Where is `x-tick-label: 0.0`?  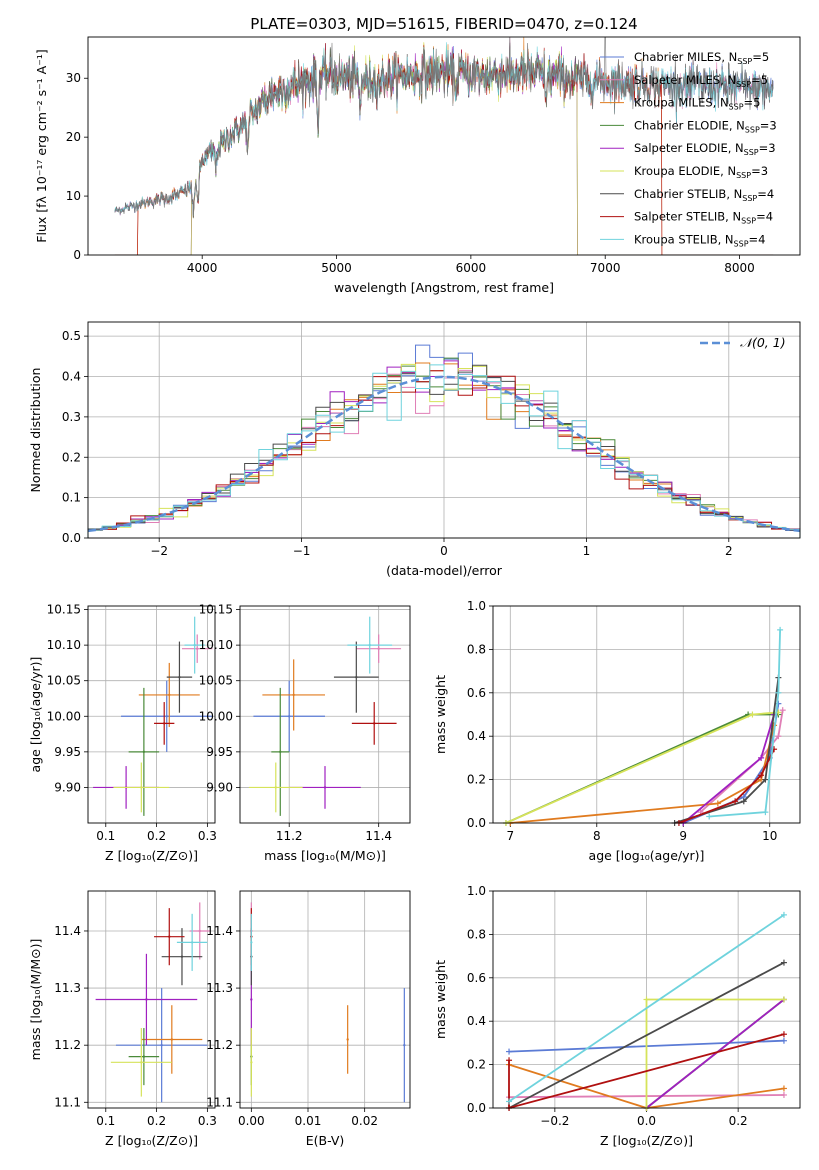 x-tick-label: 0.0 is located at coordinates (646, 1121).